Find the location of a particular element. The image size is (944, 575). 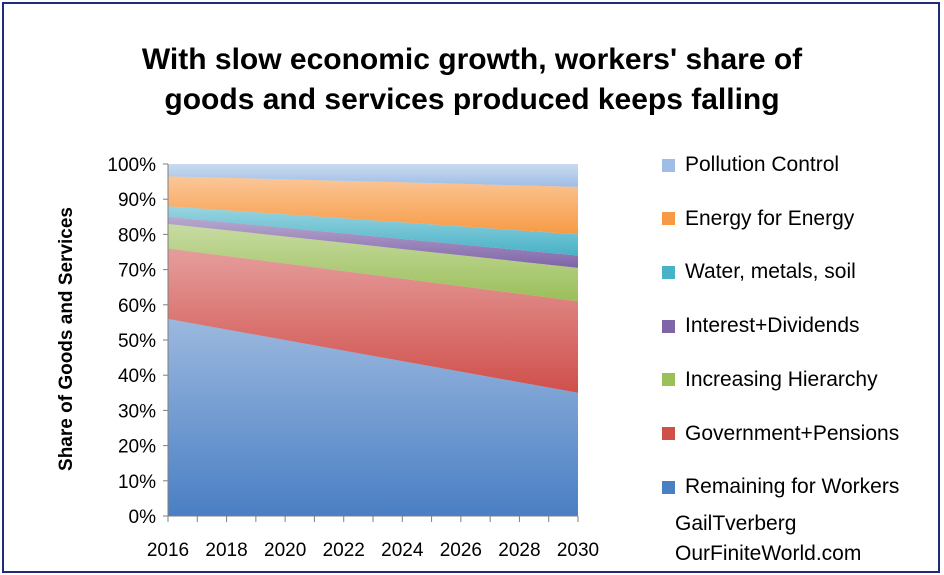

x-tick-label: 2022 is located at coordinates (344, 550).